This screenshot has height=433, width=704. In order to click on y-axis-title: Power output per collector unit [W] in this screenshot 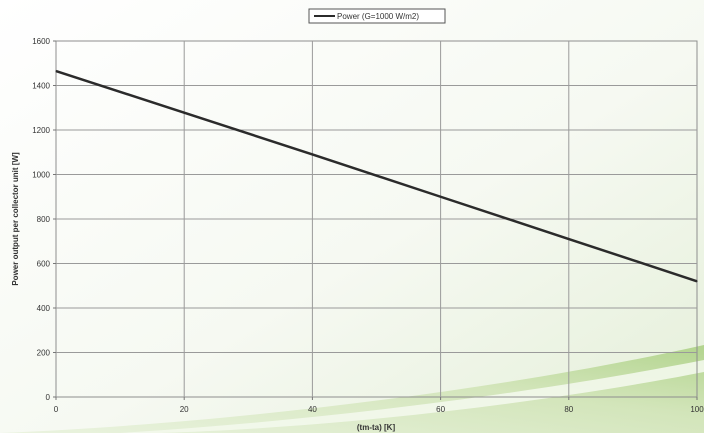, I will do `click(15, 219)`.